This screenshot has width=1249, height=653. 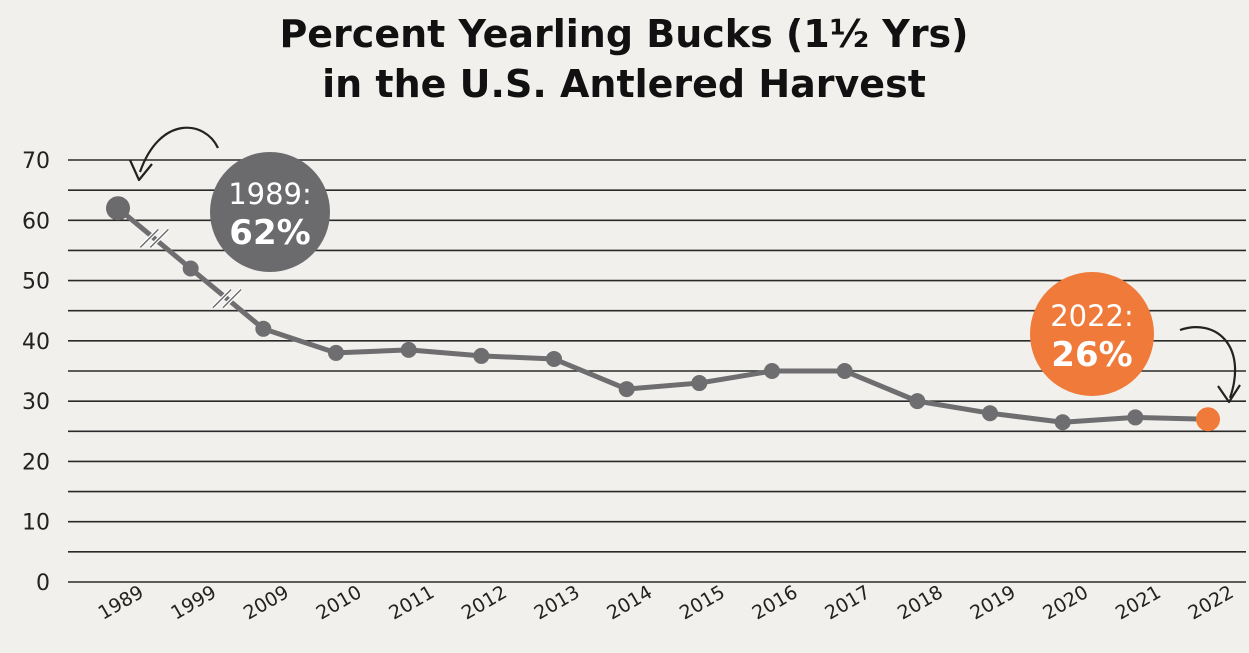 What do you see at coordinates (193, 602) in the screenshot?
I see `x-tick-label: 1999` at bounding box center [193, 602].